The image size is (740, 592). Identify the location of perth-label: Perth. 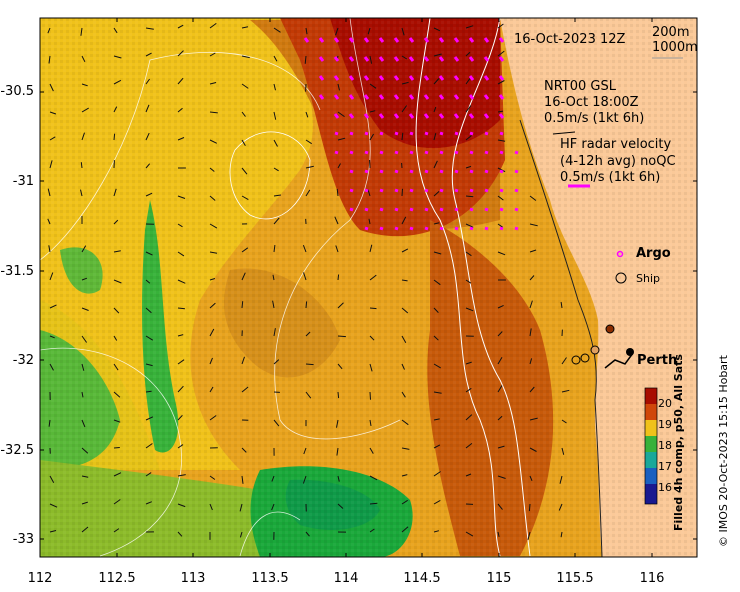
(657, 360).